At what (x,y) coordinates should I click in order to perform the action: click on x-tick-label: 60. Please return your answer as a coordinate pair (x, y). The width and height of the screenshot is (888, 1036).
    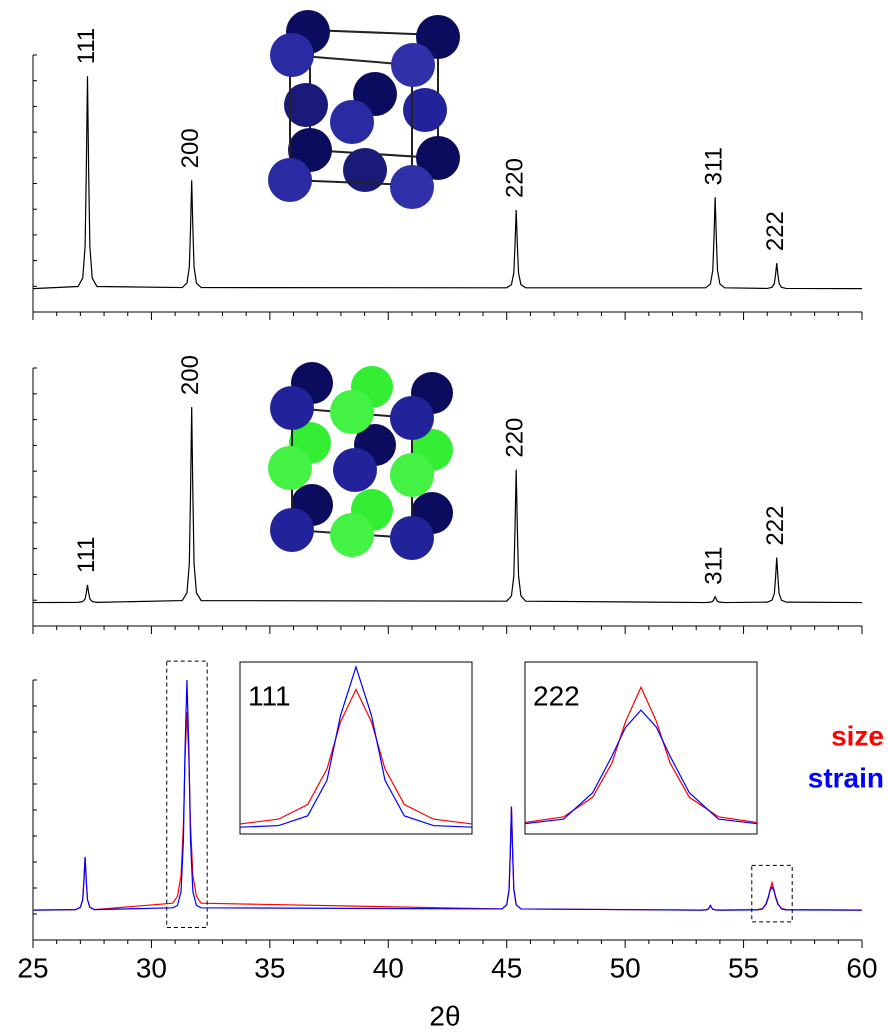
    Looking at the image, I should click on (861, 967).